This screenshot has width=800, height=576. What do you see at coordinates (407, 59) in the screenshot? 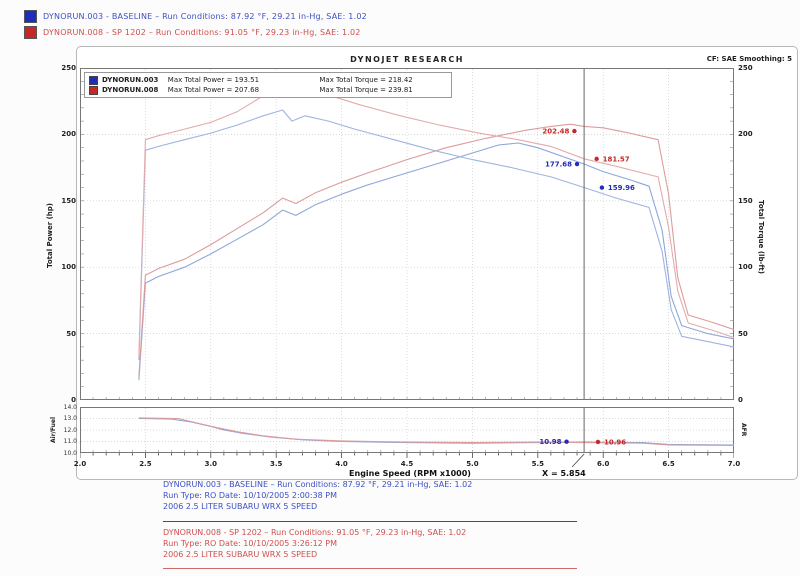
I see `chart-title: DYNOJET RESEARCH` at bounding box center [407, 59].